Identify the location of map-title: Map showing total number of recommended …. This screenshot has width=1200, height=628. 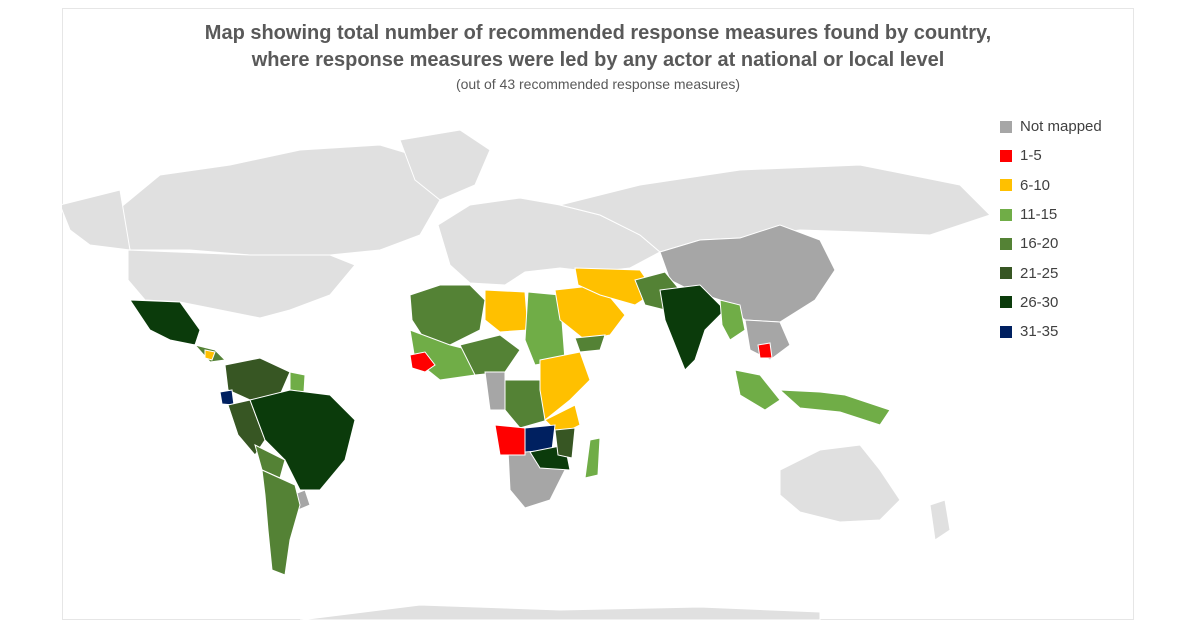
(598, 47).